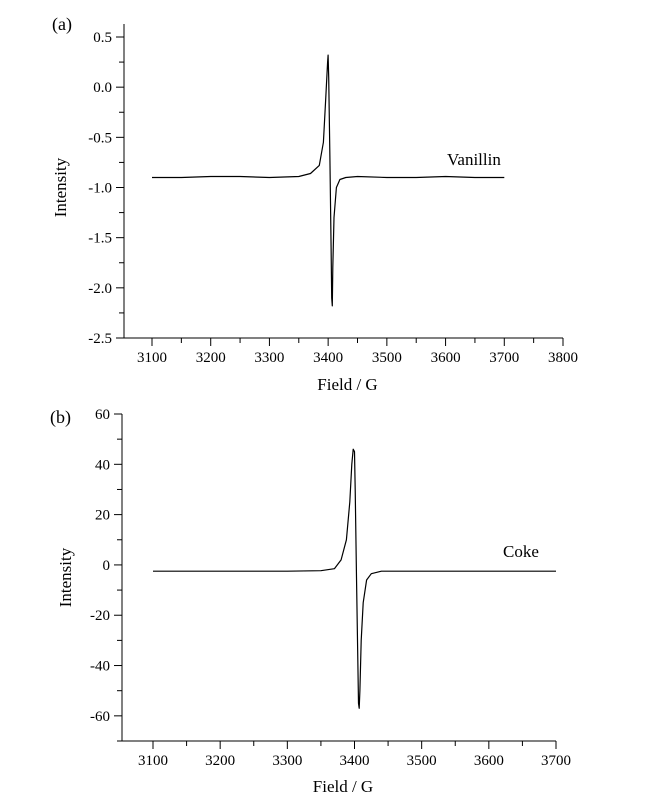 This screenshot has width=646, height=797. I want to click on y-tick-label: -2.5, so click(100, 339).